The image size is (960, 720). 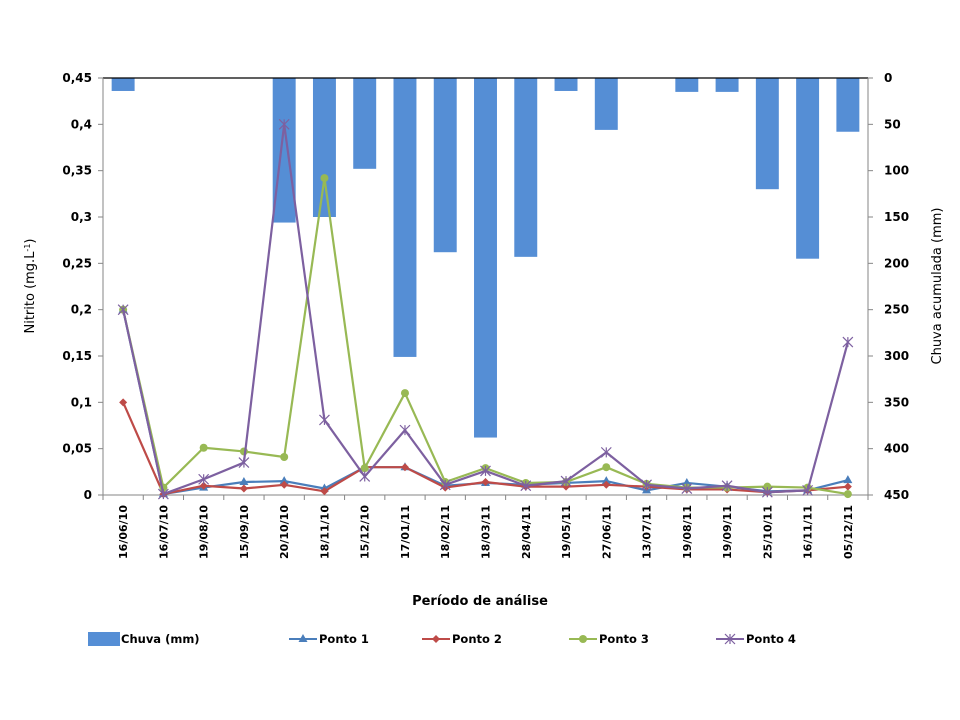 What do you see at coordinates (566, 532) in the screenshot?
I see `x-category-label: 19/05/11` at bounding box center [566, 532].